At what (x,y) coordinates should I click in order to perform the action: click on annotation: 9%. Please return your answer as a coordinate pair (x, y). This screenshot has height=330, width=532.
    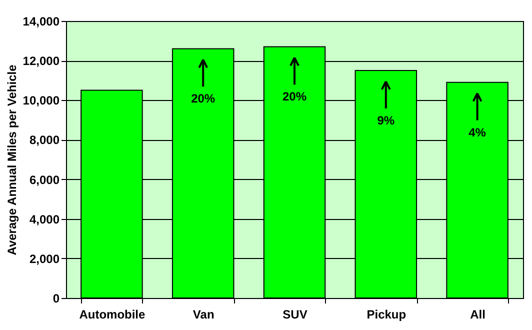
    Looking at the image, I should click on (386, 120).